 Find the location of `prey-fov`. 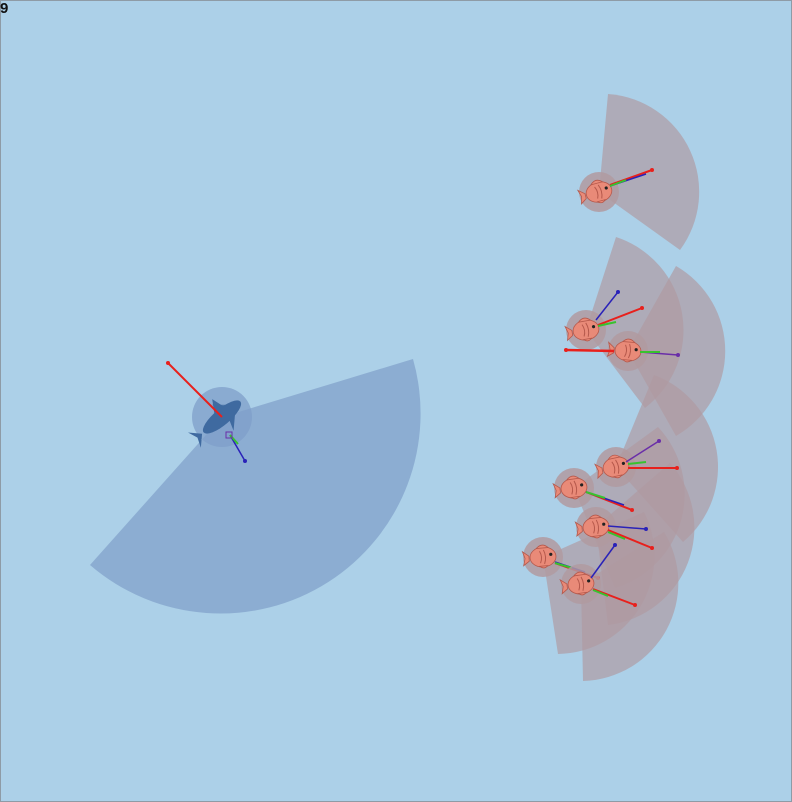

prey-fov is located at coordinates (630, 606).